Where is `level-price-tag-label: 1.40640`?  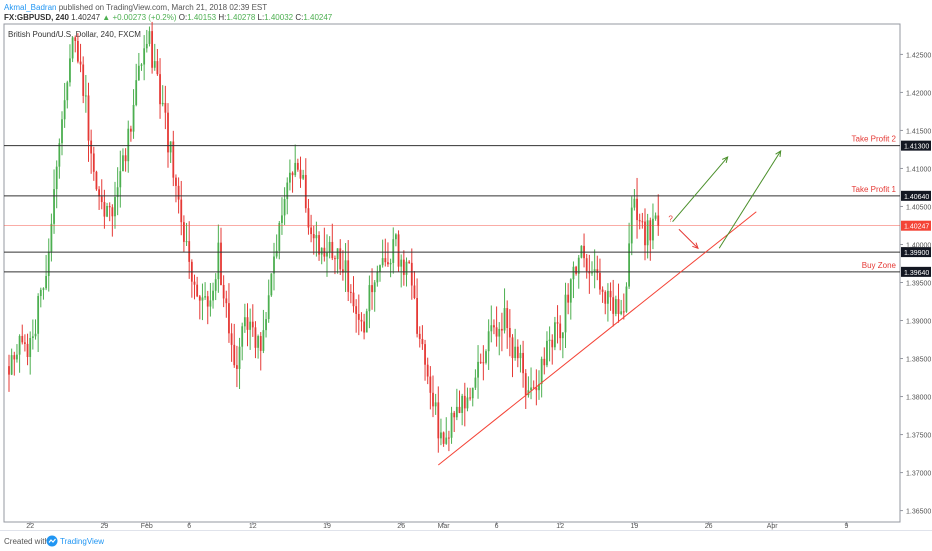 level-price-tag-label: 1.40640 is located at coordinates (916, 197).